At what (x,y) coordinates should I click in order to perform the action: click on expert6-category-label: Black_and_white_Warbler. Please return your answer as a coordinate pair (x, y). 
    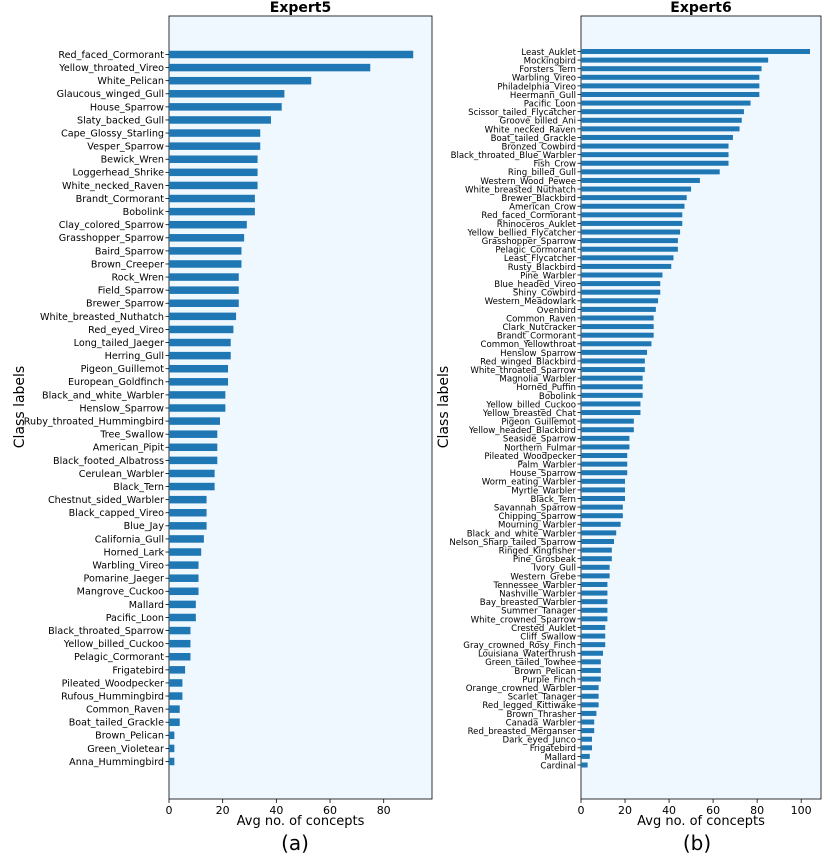
    Looking at the image, I should click on (522, 534).